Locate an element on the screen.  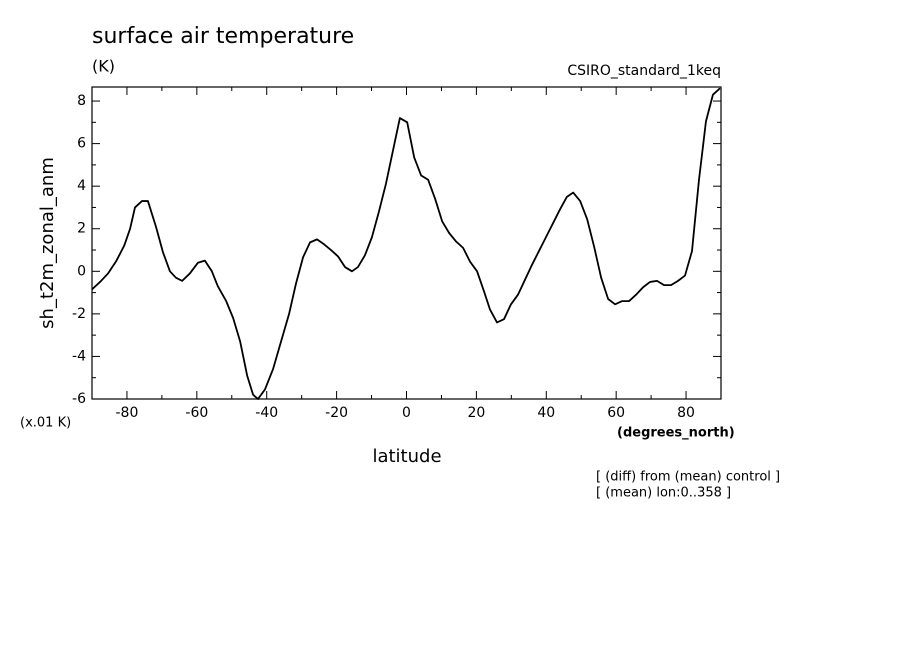
y-units: (x.01 K) is located at coordinates (45, 423).